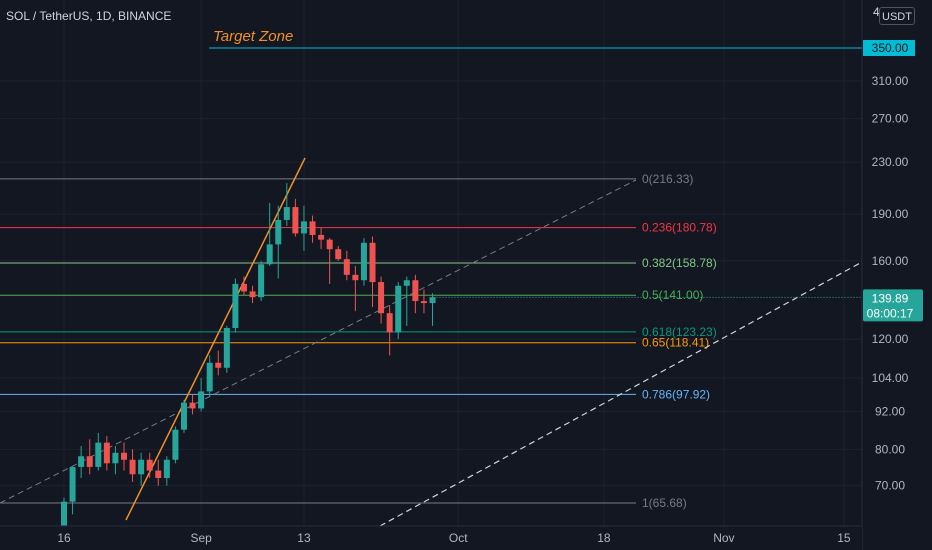  Describe the element at coordinates (215, 339) in the screenshot. I see `trend-line` at that location.